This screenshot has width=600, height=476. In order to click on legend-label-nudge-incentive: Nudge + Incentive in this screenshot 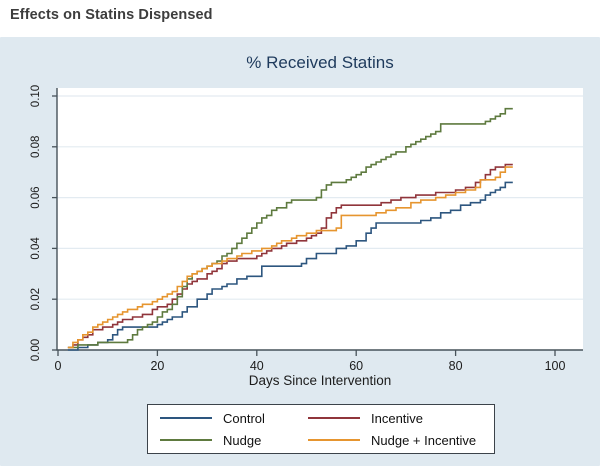, I will do `click(424, 440)`.